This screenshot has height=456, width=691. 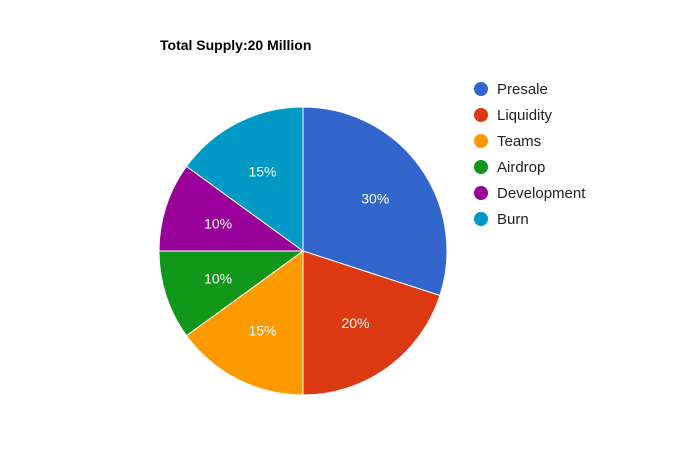 What do you see at coordinates (371, 323) in the screenshot?
I see `pie-slice-liquidity` at bounding box center [371, 323].